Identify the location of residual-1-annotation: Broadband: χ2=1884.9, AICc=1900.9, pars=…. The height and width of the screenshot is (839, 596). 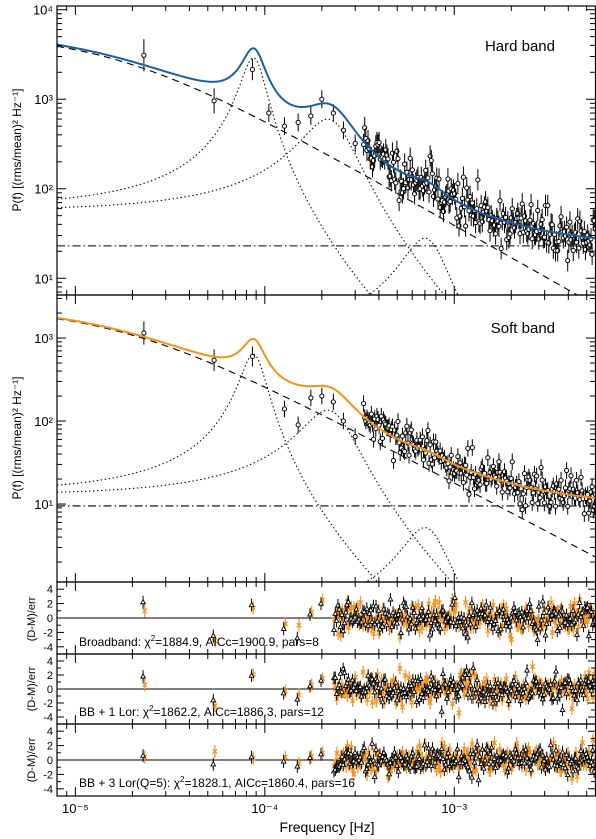
(199, 641).